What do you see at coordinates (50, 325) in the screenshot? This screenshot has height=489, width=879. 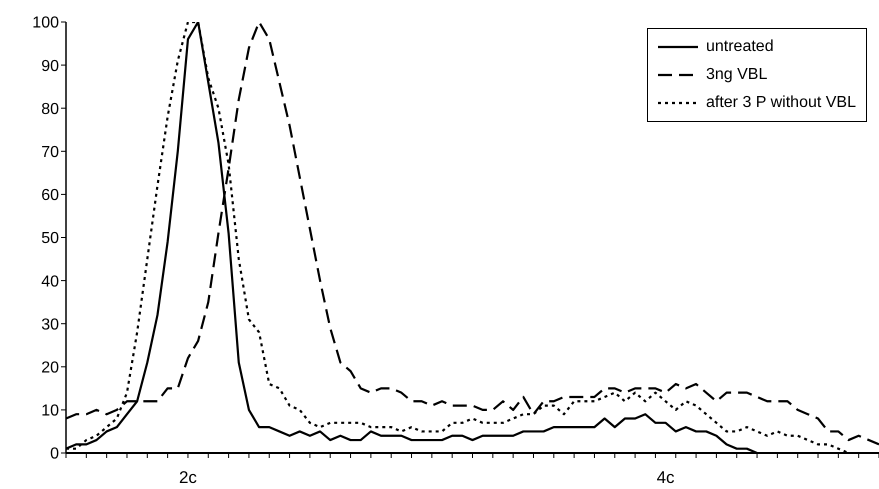 I see `y-tick-label: 30` at bounding box center [50, 325].